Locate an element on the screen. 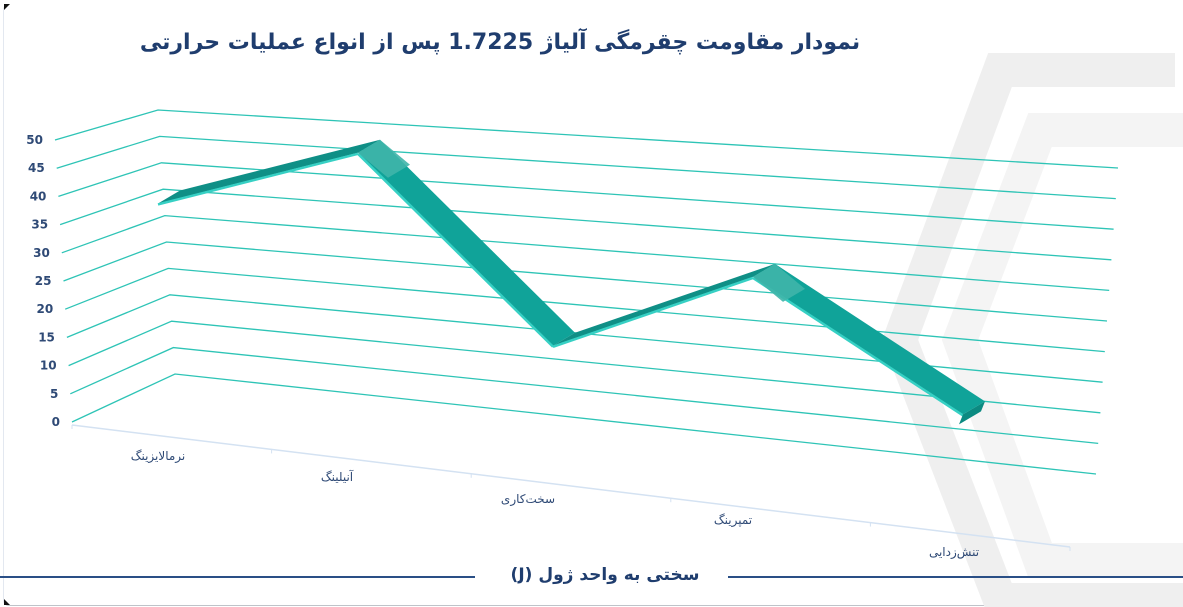  y-tick-label: 5 is located at coordinates (54, 394).